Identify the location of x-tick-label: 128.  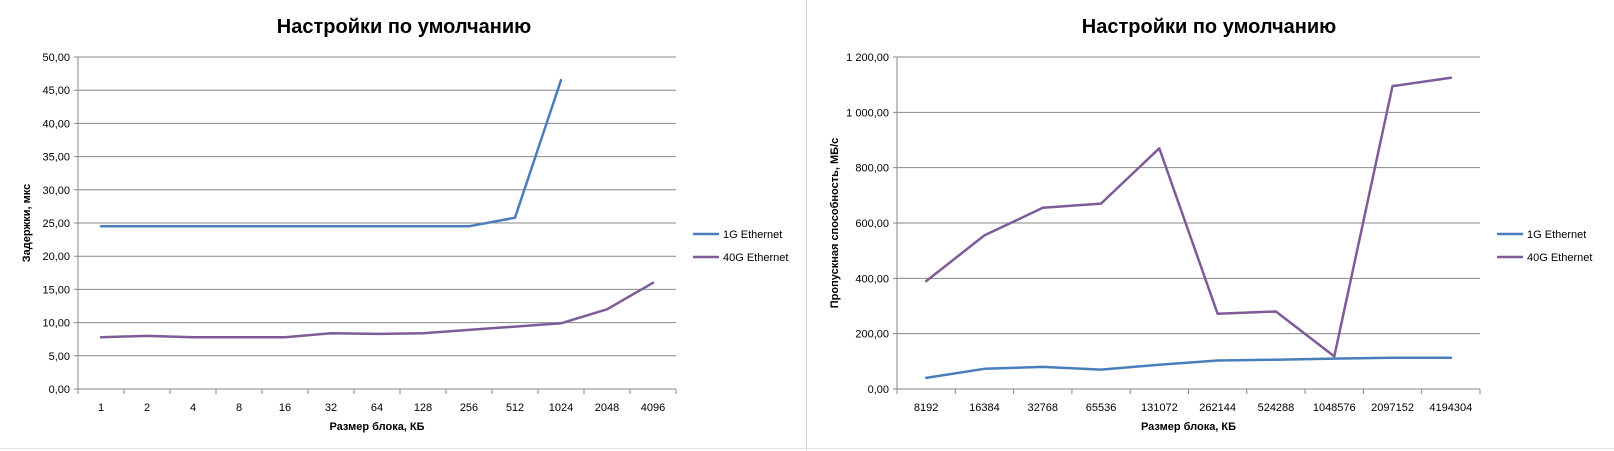
(423, 408).